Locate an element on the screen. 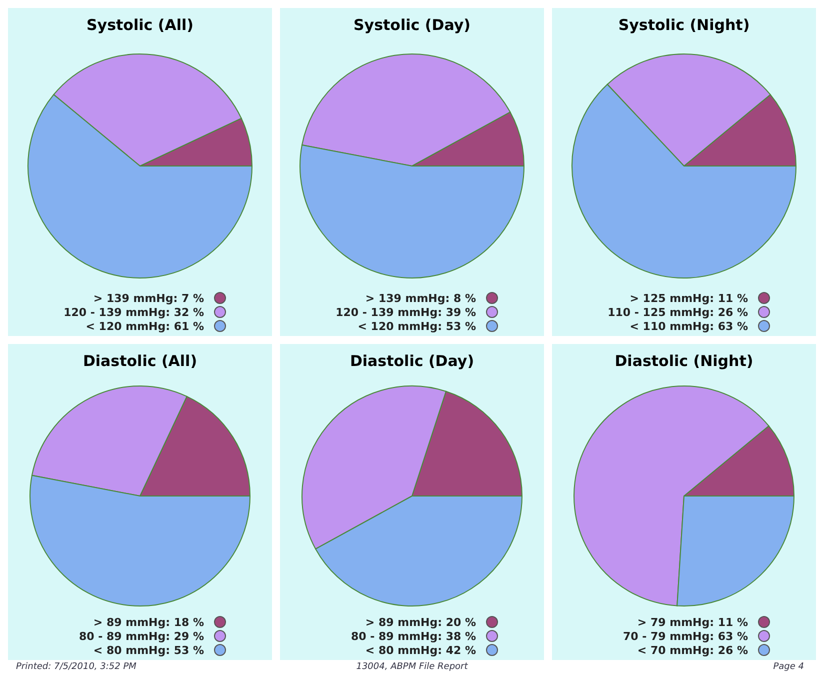 Image resolution: width=825 pixels, height=679 pixels. legend-label: < 110 mmHg: 63 % is located at coordinates (689, 326).